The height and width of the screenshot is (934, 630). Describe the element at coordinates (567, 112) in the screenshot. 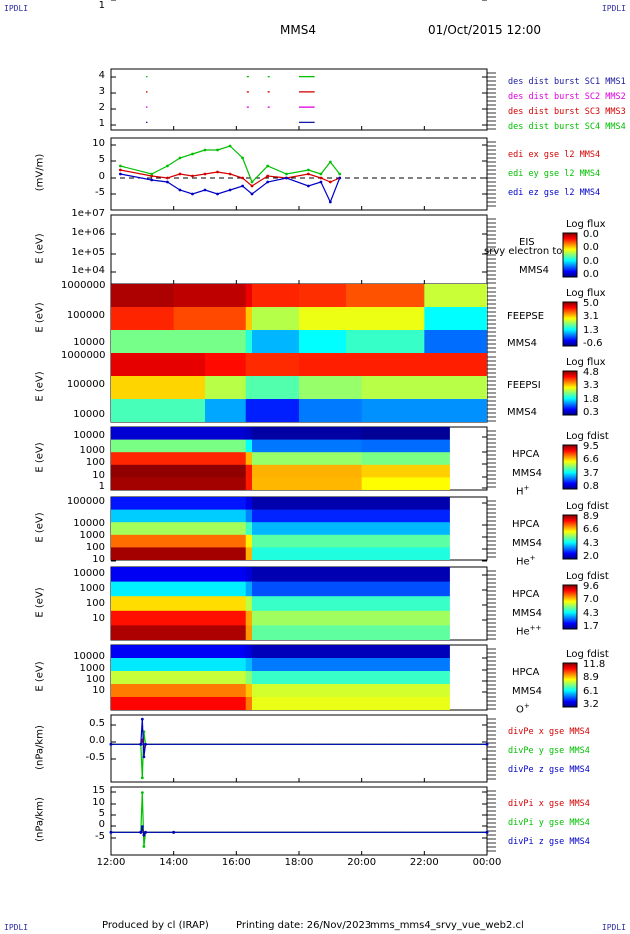

I see `legend-entry: des dist burst SC3 MMS3` at that location.